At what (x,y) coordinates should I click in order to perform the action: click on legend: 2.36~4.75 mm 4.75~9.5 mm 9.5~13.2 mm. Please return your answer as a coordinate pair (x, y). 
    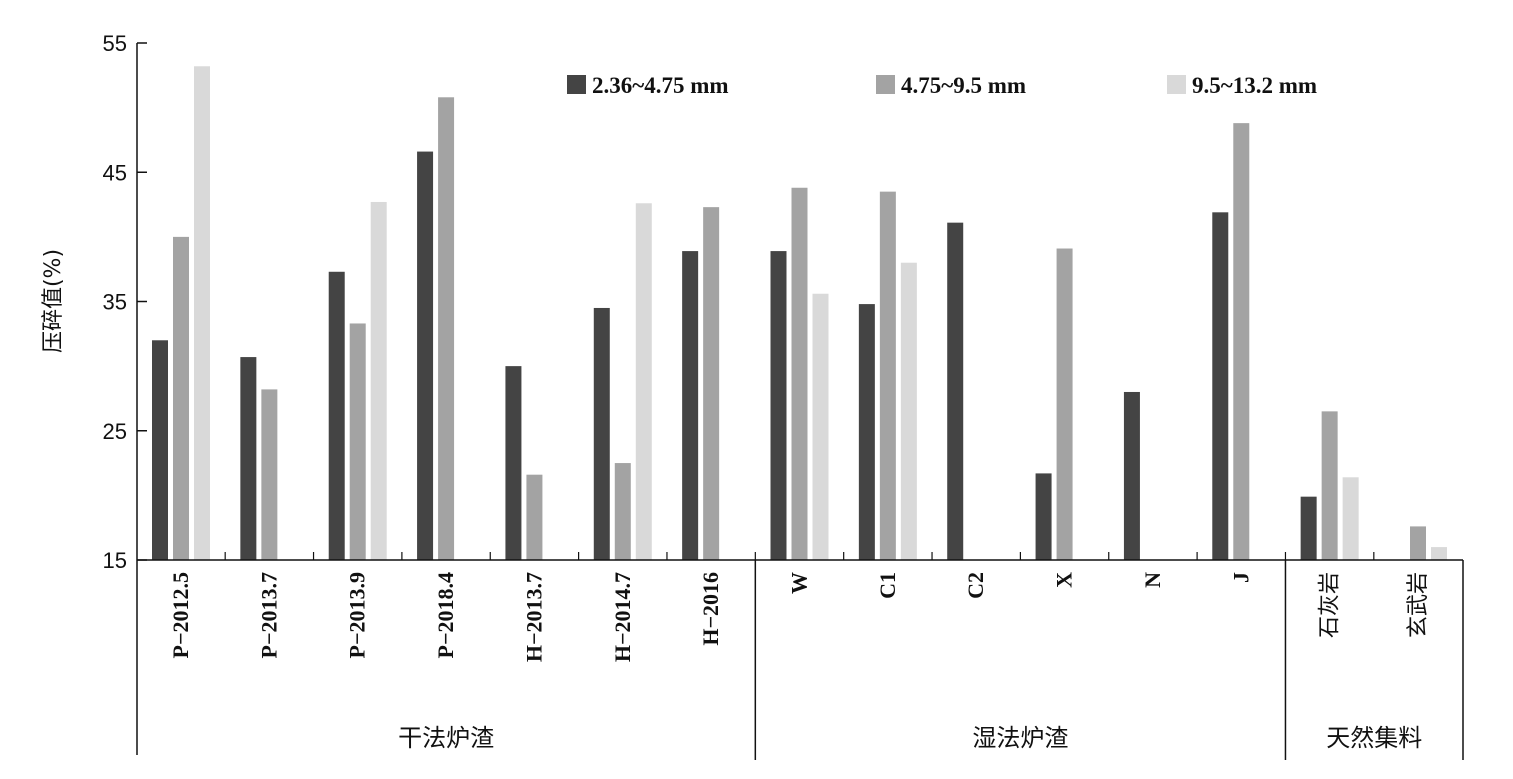
    Looking at the image, I should click on (942, 85).